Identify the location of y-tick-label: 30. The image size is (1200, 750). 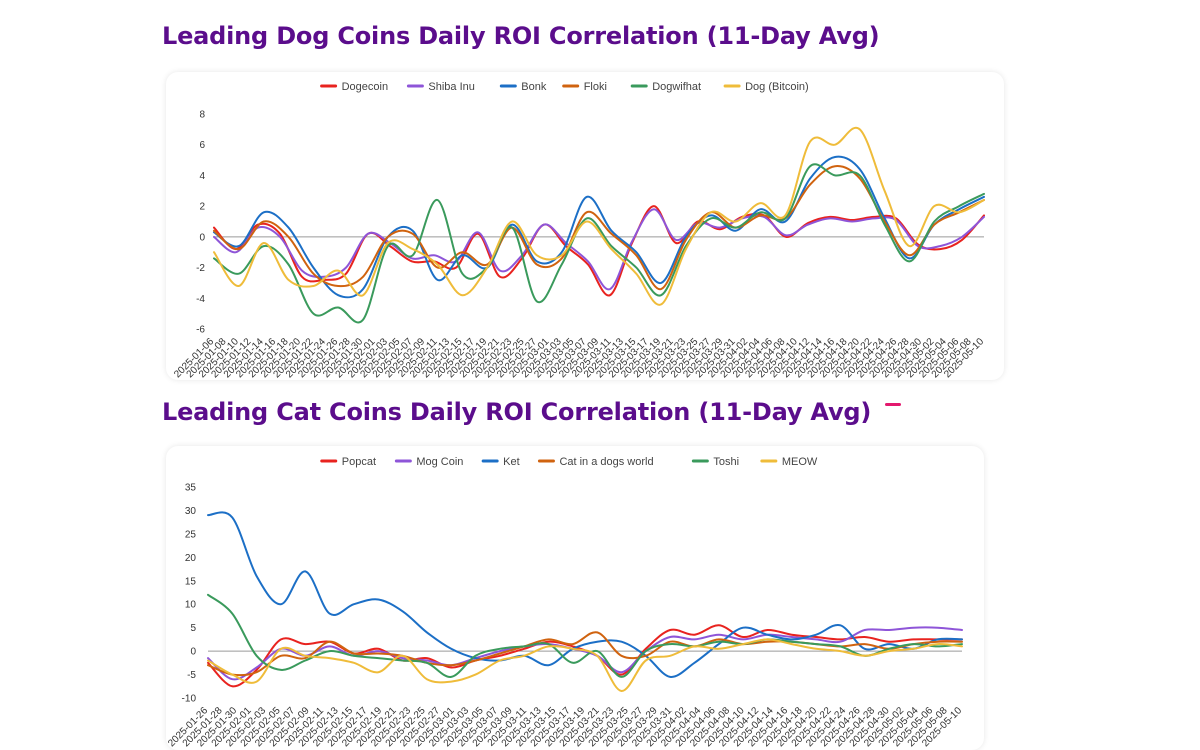
(191, 511).